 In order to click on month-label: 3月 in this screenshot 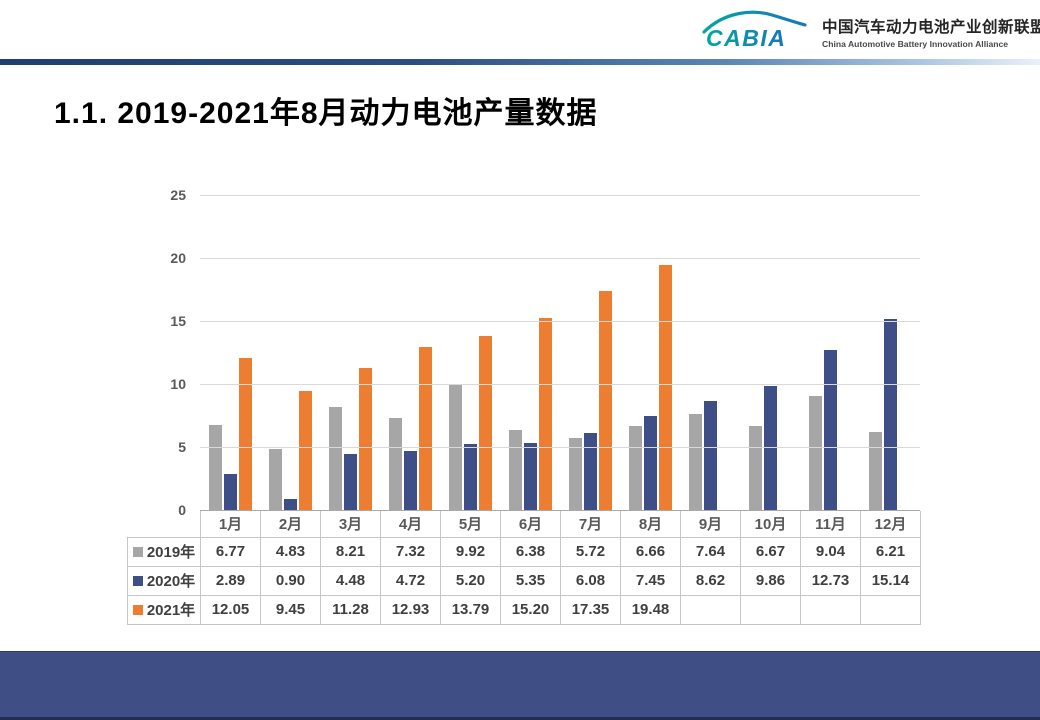, I will do `click(350, 524)`.